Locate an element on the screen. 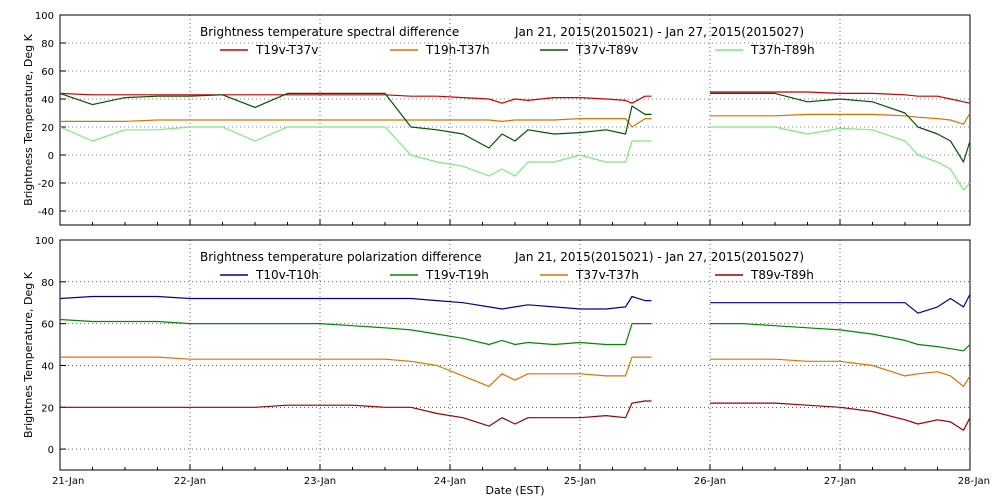 Image resolution: width=1000 pixels, height=500 pixels. legend: T10v-T10h T19v-T19h T37v-T37h T89v-T89h is located at coordinates (517, 275).